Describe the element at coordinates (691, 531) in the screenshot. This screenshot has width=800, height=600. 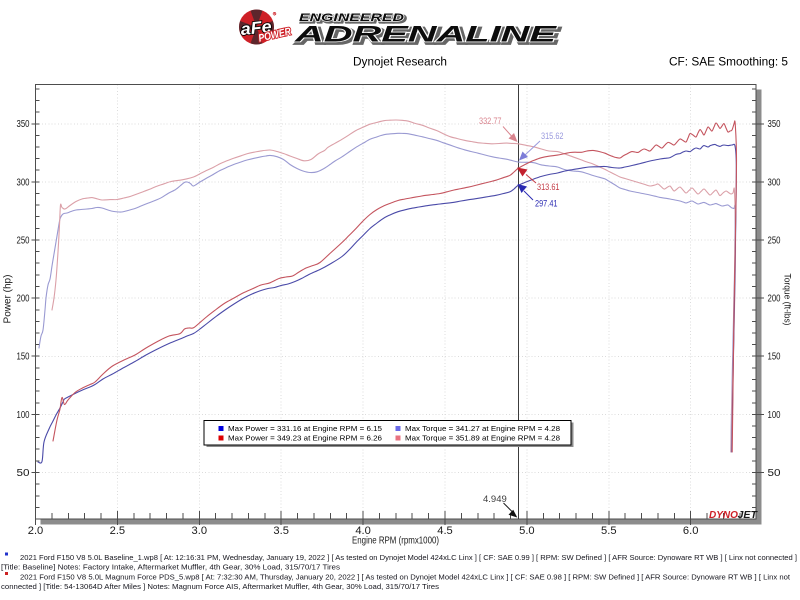
I see `svg-text: 6.0` at that location.